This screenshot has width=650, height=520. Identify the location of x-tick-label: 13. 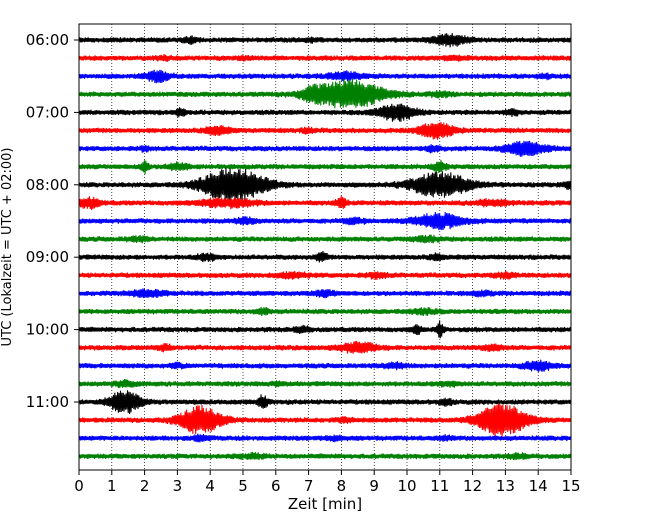
(505, 486).